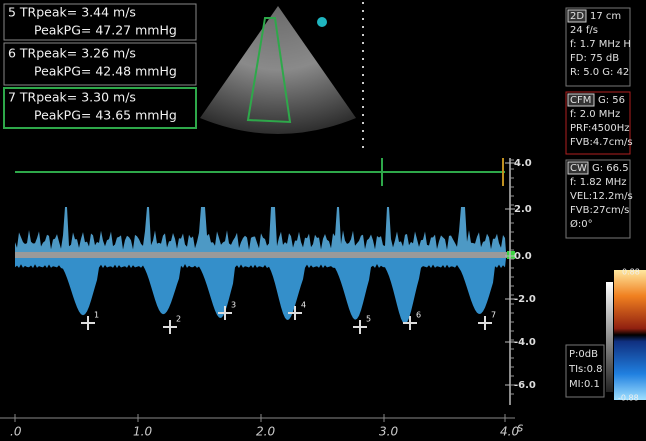  I want to click on marker-label: 3, so click(233, 305).